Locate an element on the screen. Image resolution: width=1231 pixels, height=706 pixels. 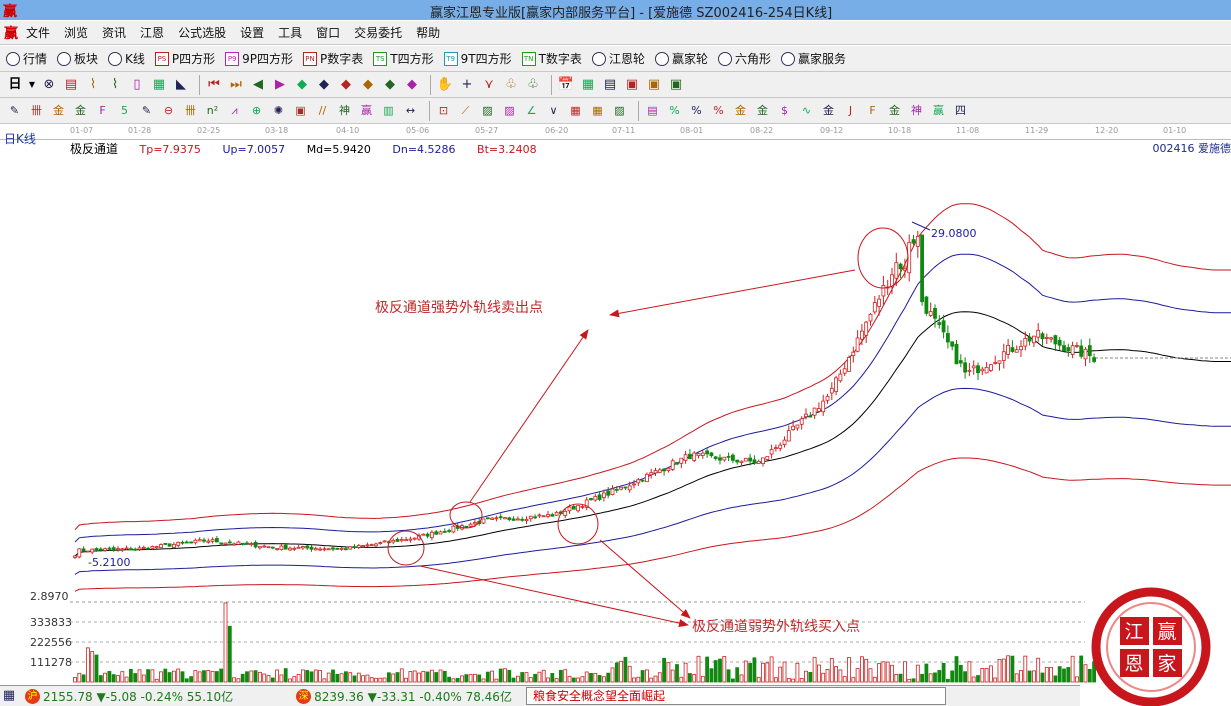
menu-item: 交易委托 is located at coordinates (378, 33).